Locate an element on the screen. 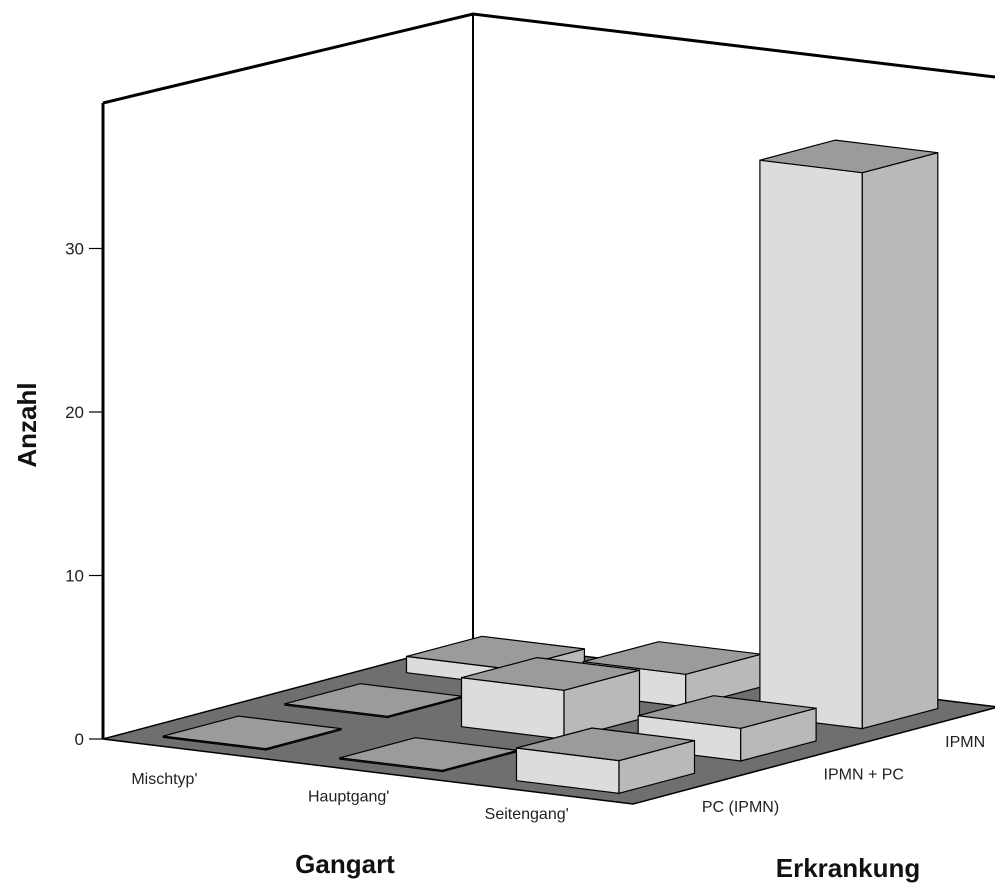 Image resolution: width=995 pixels, height=884 pixels. bar-mischtyp-pcipmn is located at coordinates (252, 733).